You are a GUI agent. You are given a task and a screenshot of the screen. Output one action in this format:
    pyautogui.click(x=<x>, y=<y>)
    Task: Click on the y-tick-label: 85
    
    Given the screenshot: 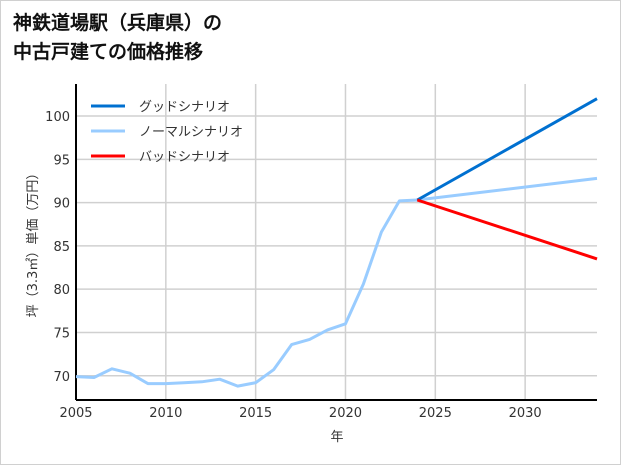 What is the action you would take?
    pyautogui.click(x=61, y=247)
    